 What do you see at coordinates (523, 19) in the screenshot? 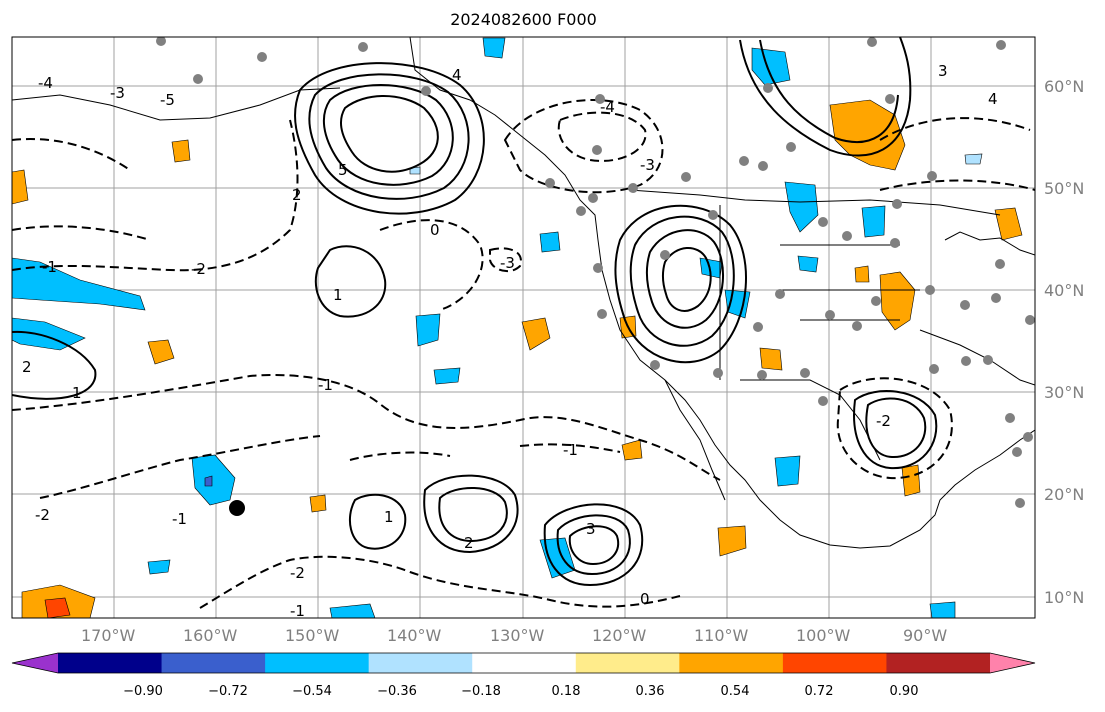
I see `map-title: 2024082600 F000` at bounding box center [523, 19].